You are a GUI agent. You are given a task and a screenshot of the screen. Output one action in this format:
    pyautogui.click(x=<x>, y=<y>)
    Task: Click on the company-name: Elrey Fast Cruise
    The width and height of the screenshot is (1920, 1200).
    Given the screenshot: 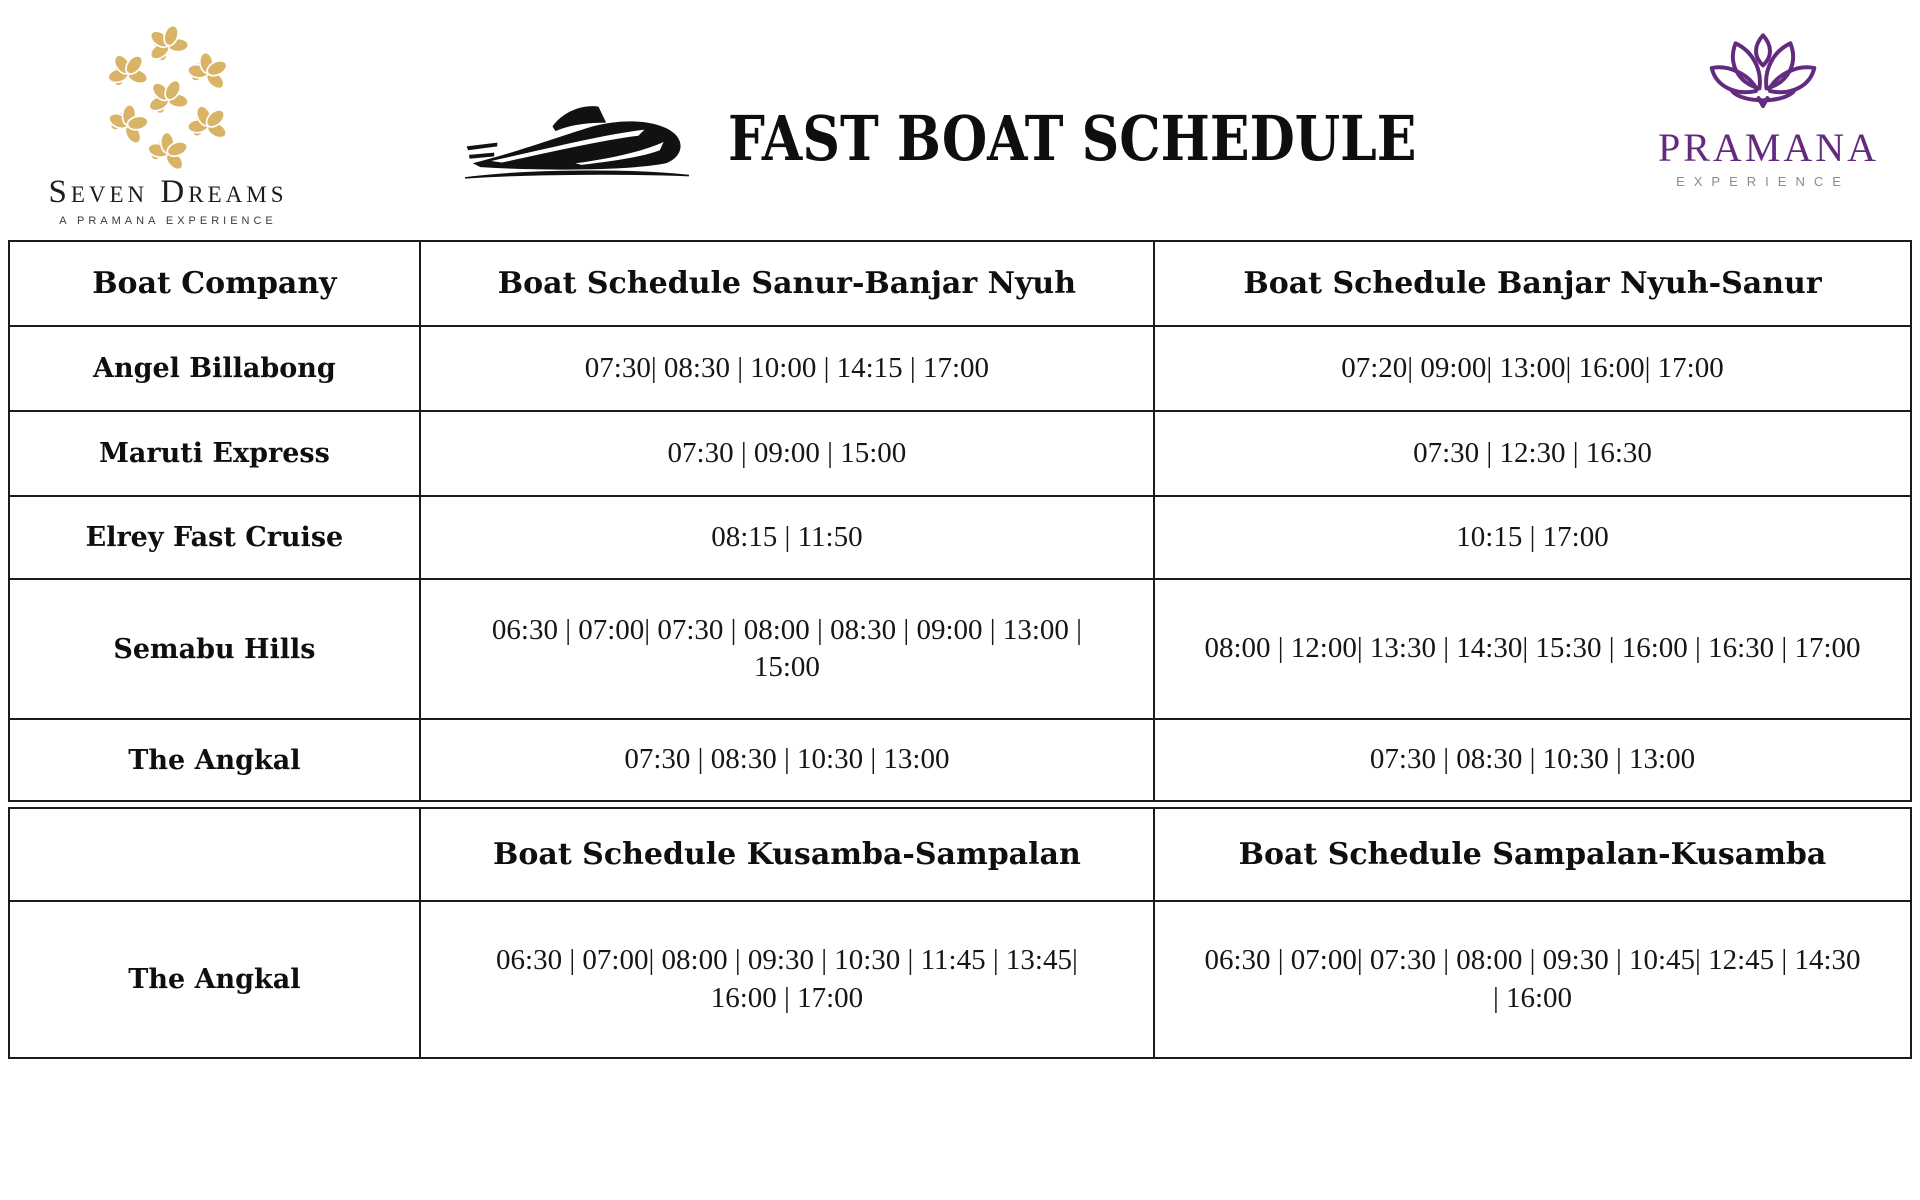 What is the action you would take?
    pyautogui.click(x=214, y=537)
    